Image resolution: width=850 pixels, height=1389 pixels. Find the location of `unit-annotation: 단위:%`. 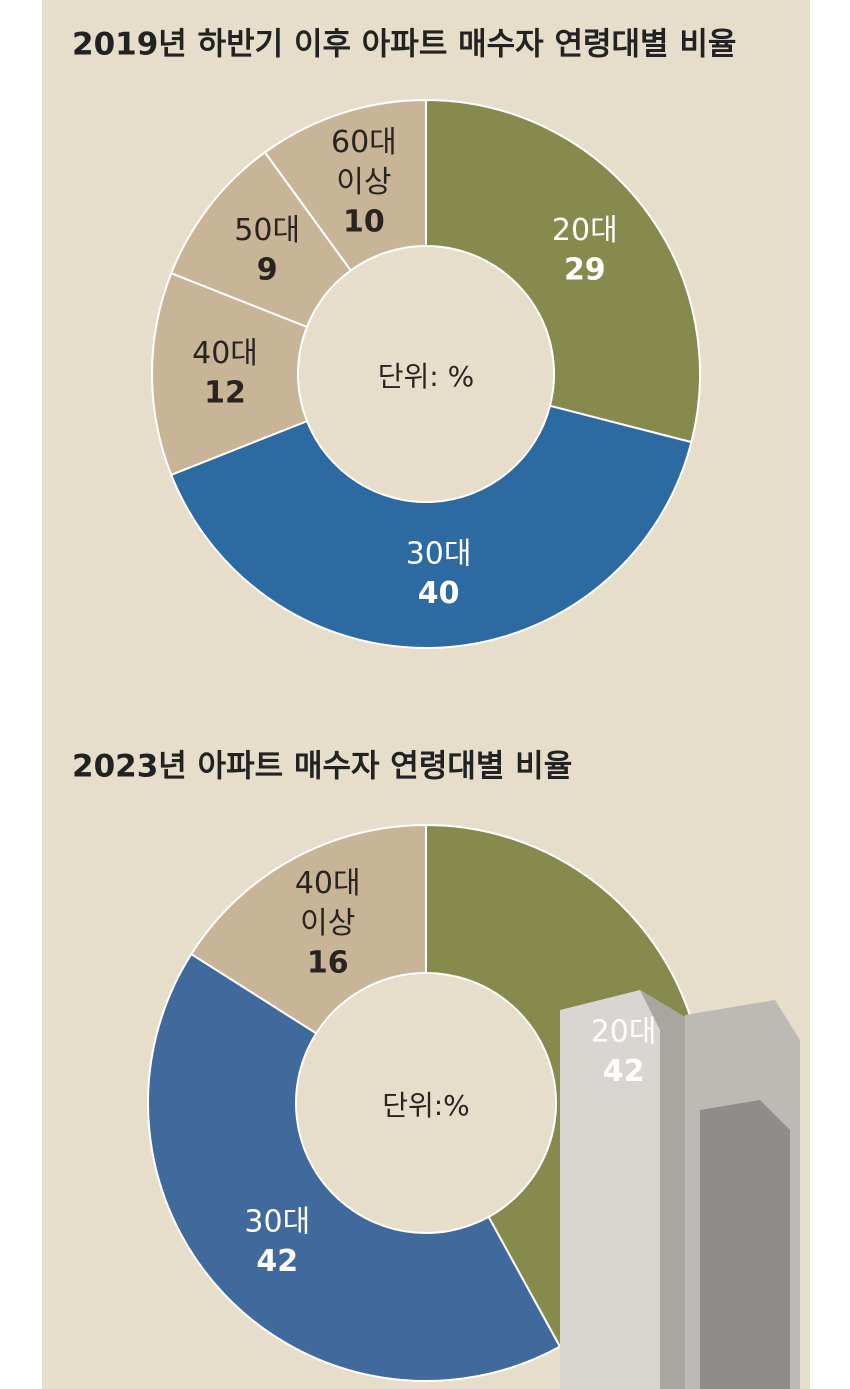

unit-annotation: 단위:% is located at coordinates (426, 1105).